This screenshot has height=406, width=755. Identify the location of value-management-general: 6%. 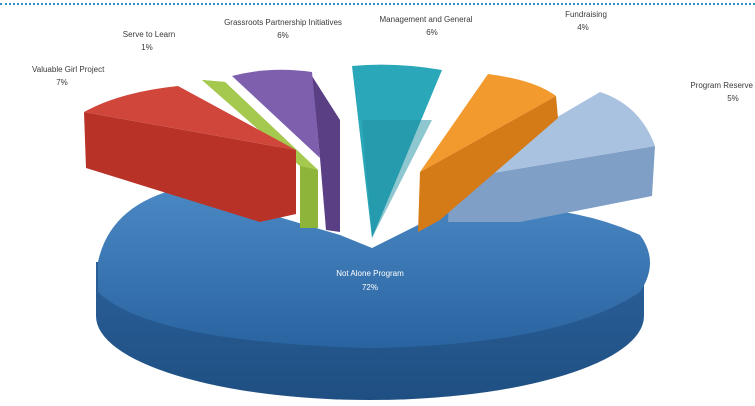
(432, 32).